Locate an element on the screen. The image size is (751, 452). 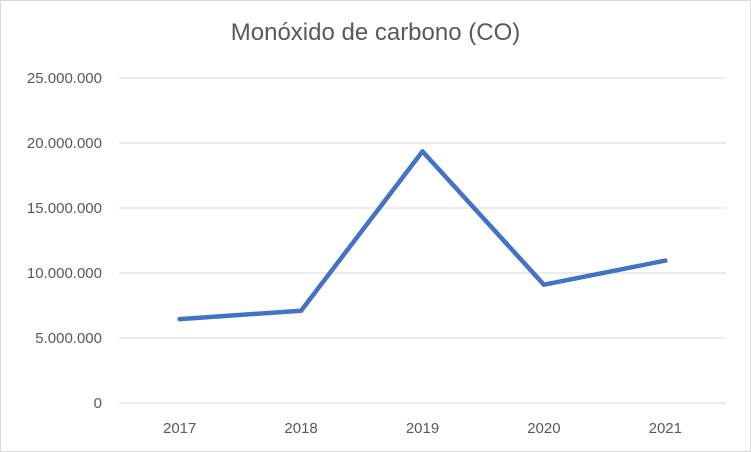
y-tick-label: 5.000.000 is located at coordinates (68, 338).